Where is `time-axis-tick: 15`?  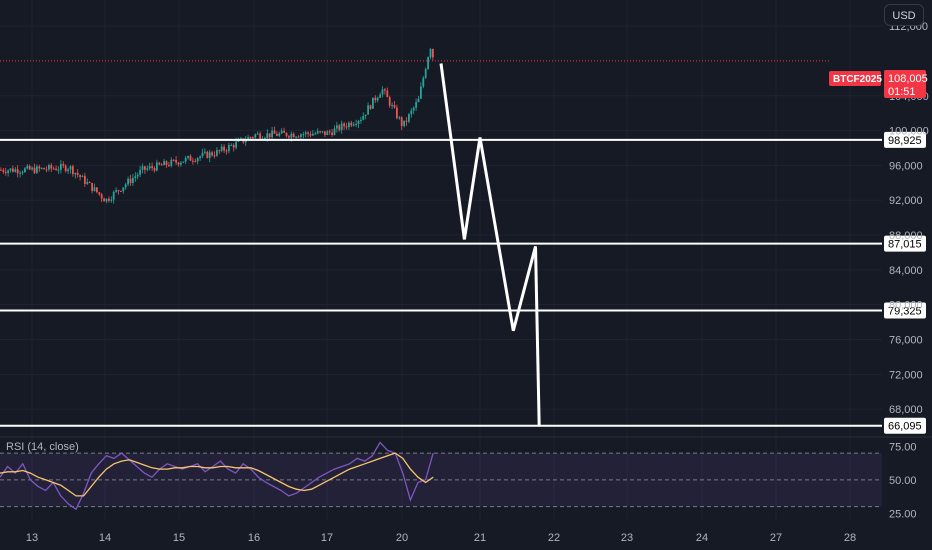
time-axis-tick: 15 is located at coordinates (179, 538).